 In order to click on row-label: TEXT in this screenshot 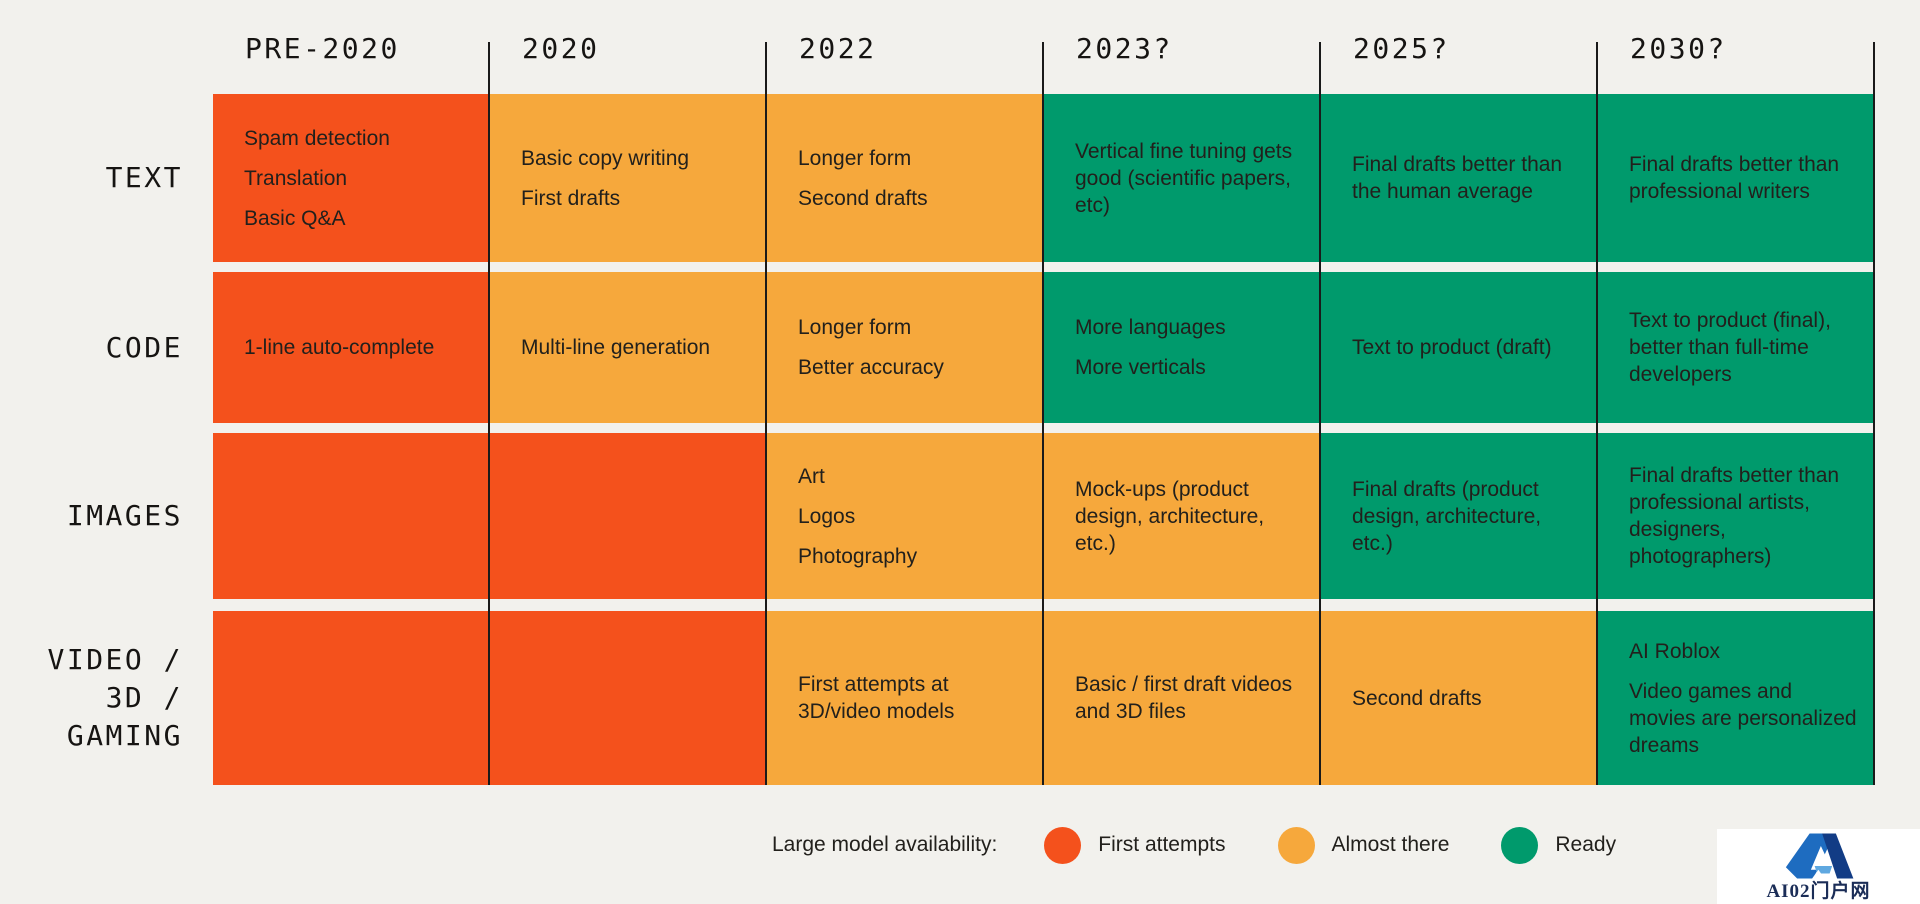, I will do `click(91, 178)`.